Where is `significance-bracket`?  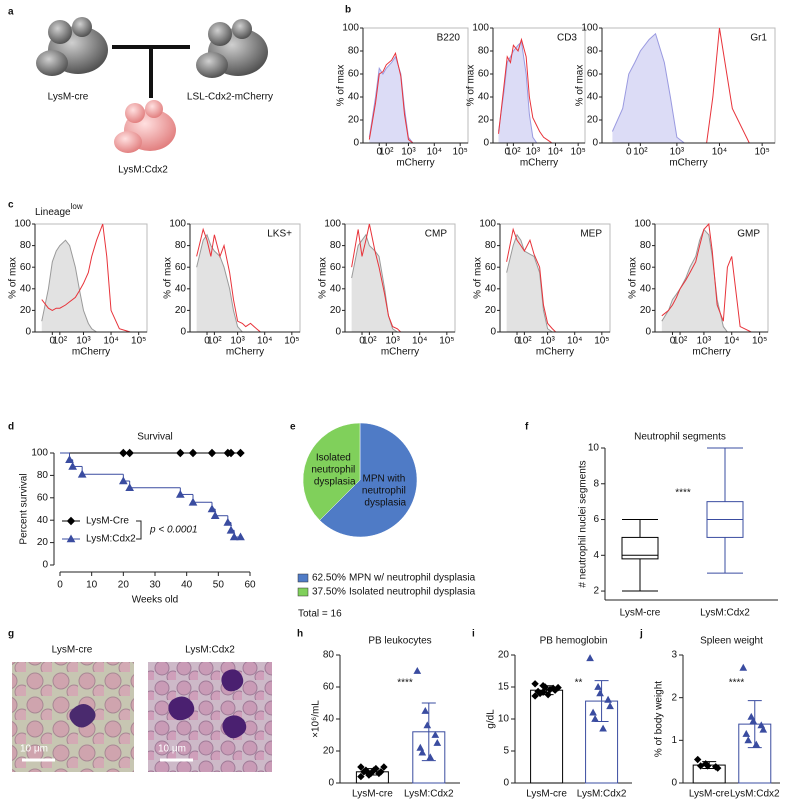 significance-bracket is located at coordinates (139, 530).